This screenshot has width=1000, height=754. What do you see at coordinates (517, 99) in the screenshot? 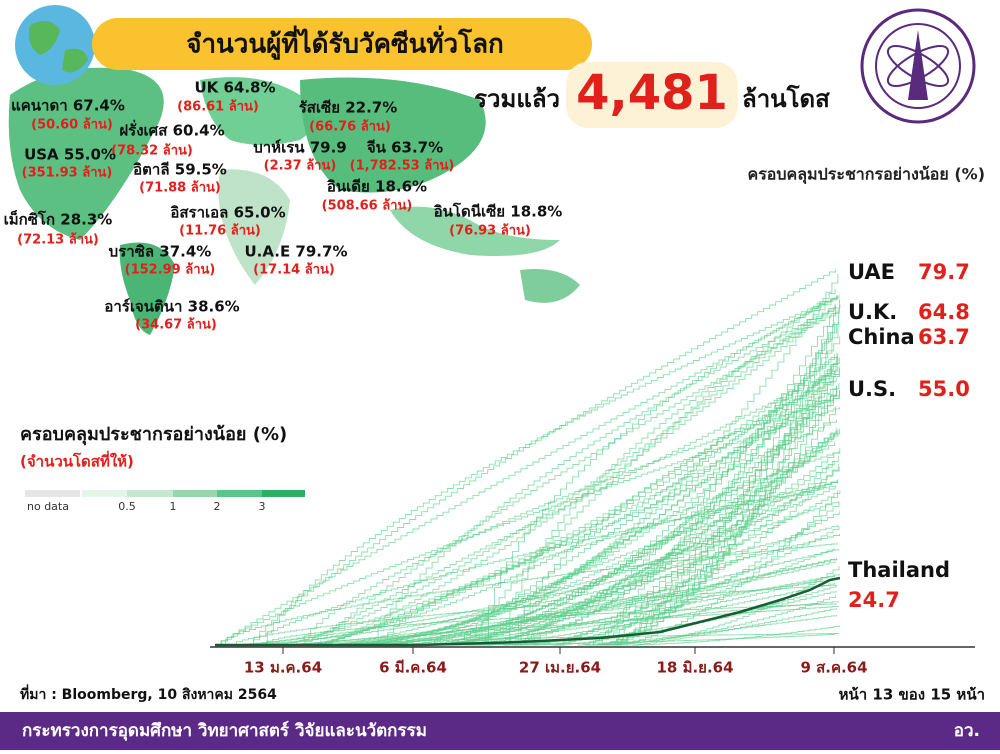
I see `total-prefix: รวมแล้ว` at bounding box center [517, 99].